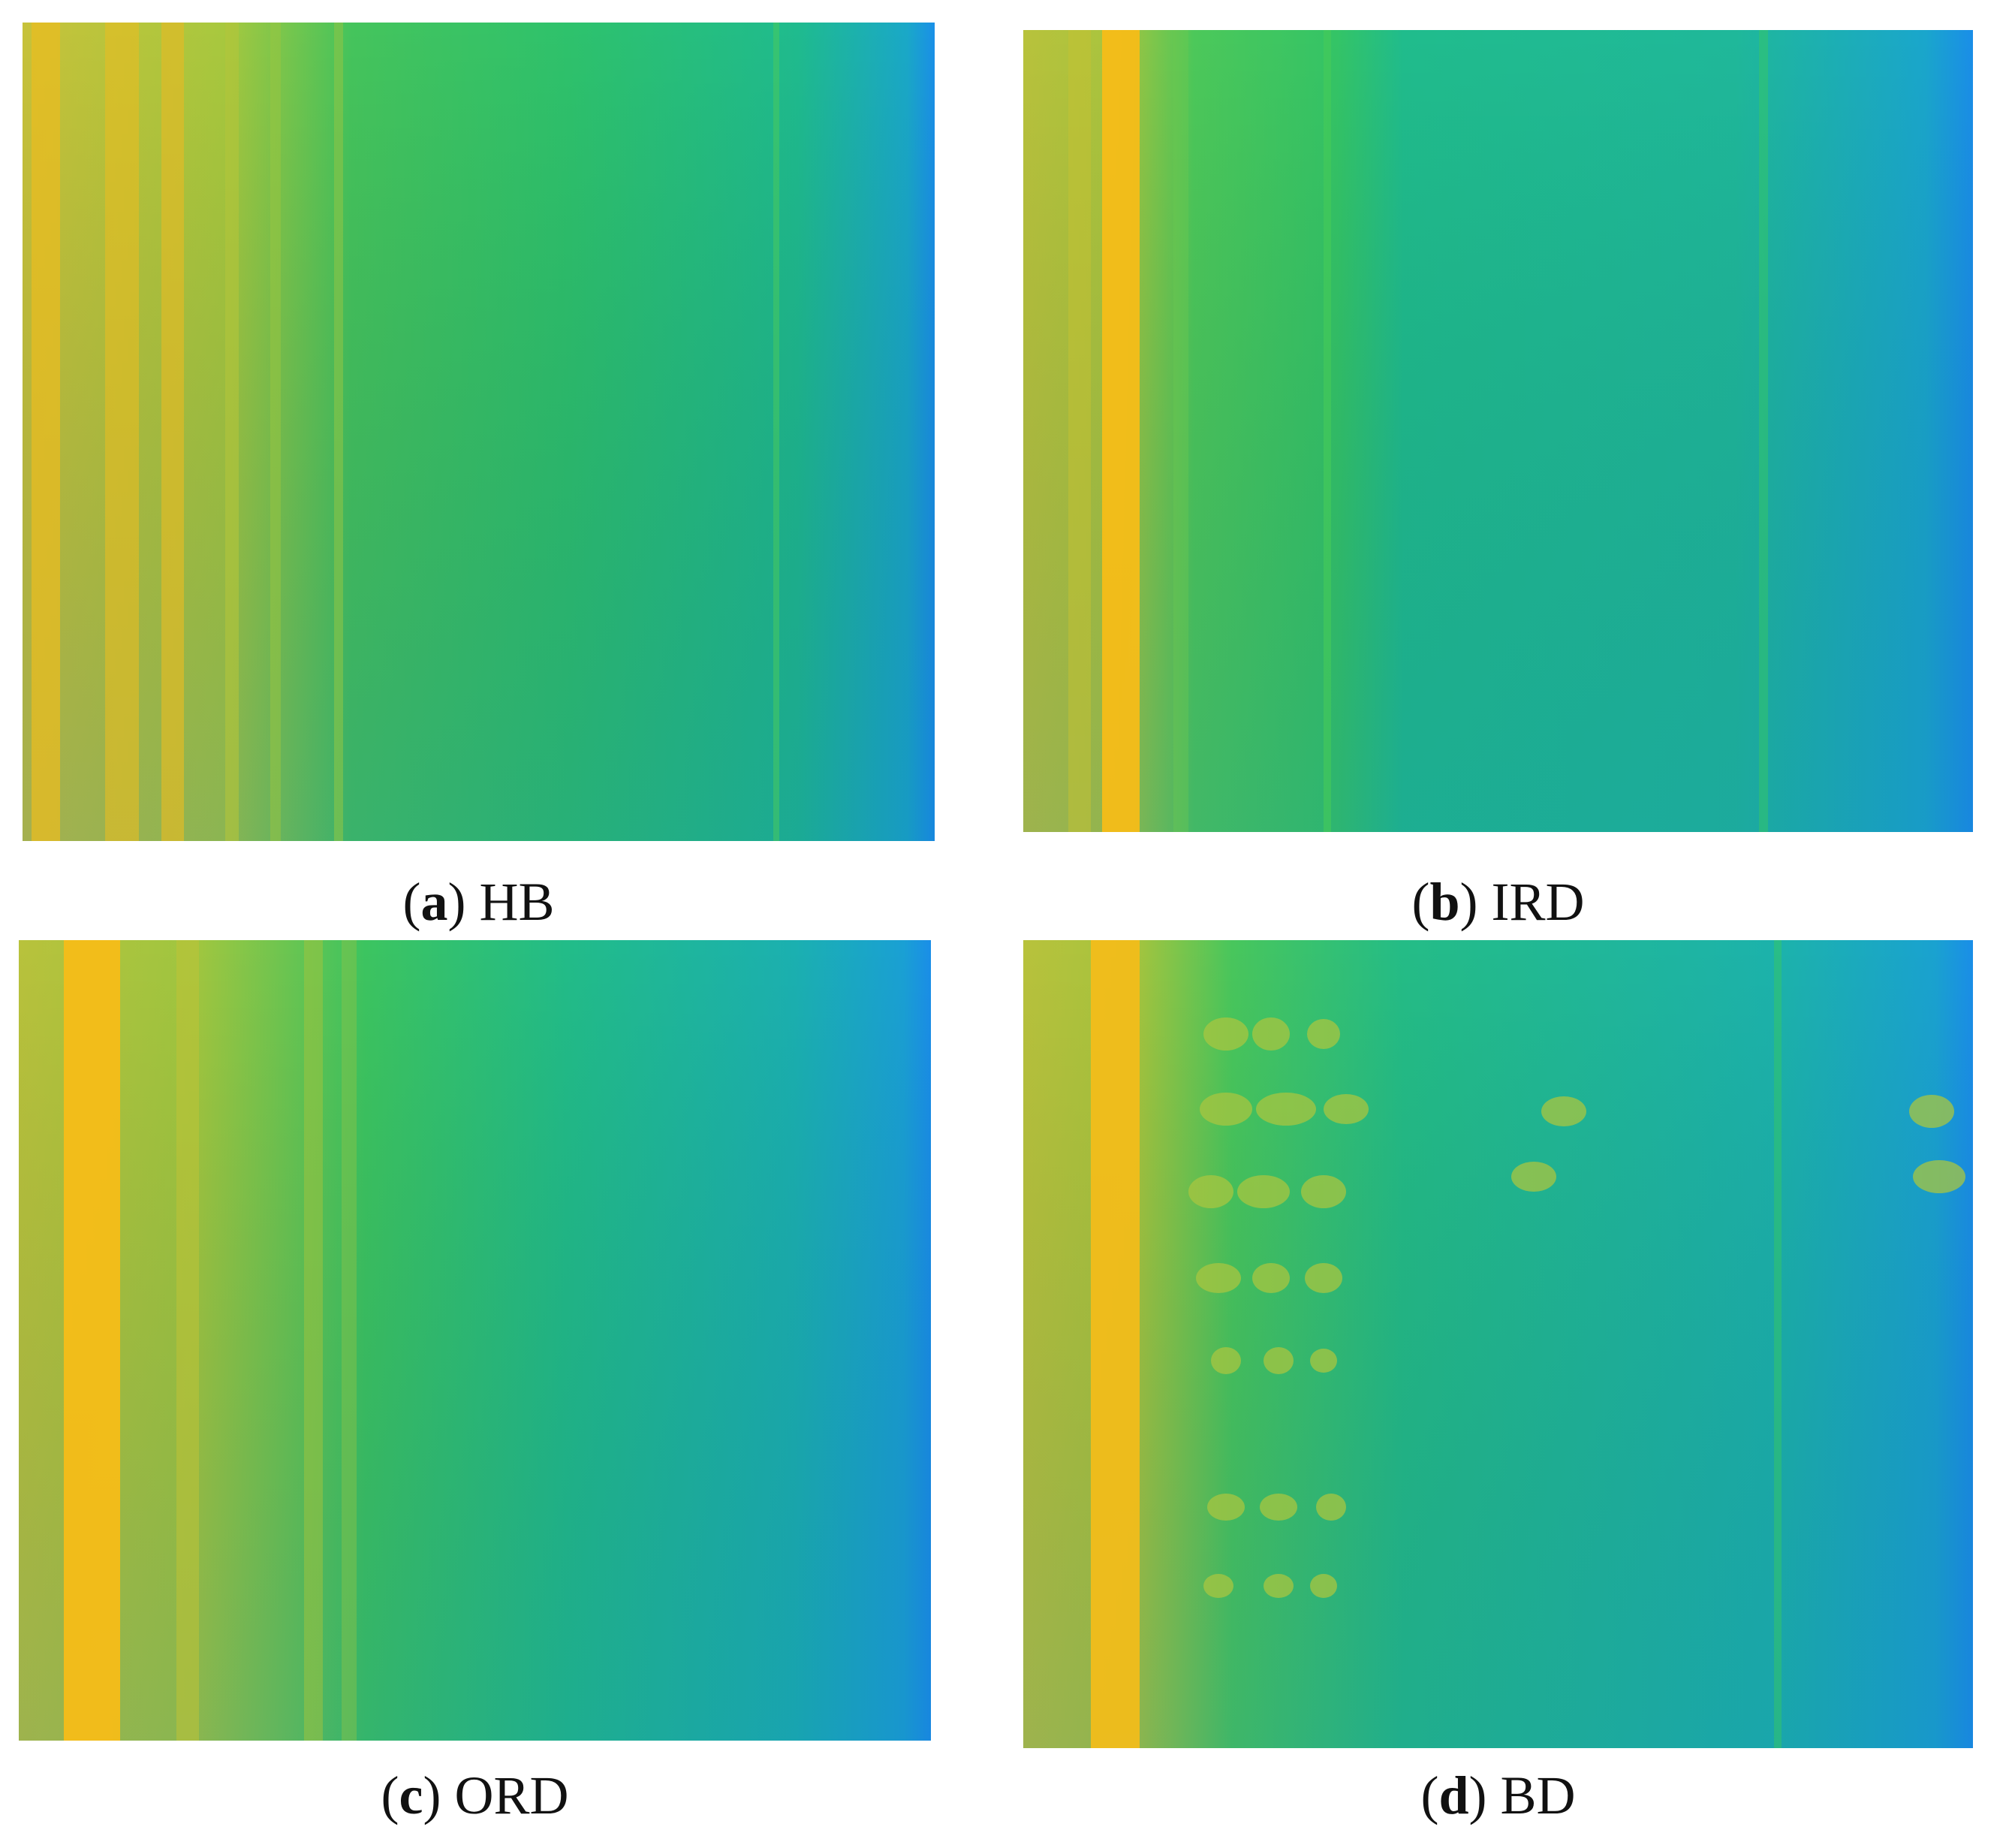 The image size is (2015, 1848). What do you see at coordinates (478, 902) in the screenshot?
I see `caption-hb: (a) HB` at bounding box center [478, 902].